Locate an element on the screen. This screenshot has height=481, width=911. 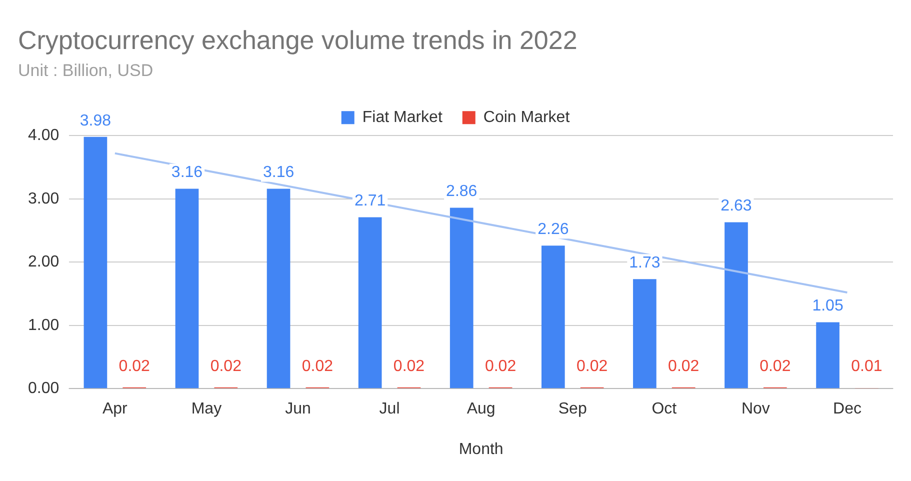
data-label: 1.05 is located at coordinates (828, 306).